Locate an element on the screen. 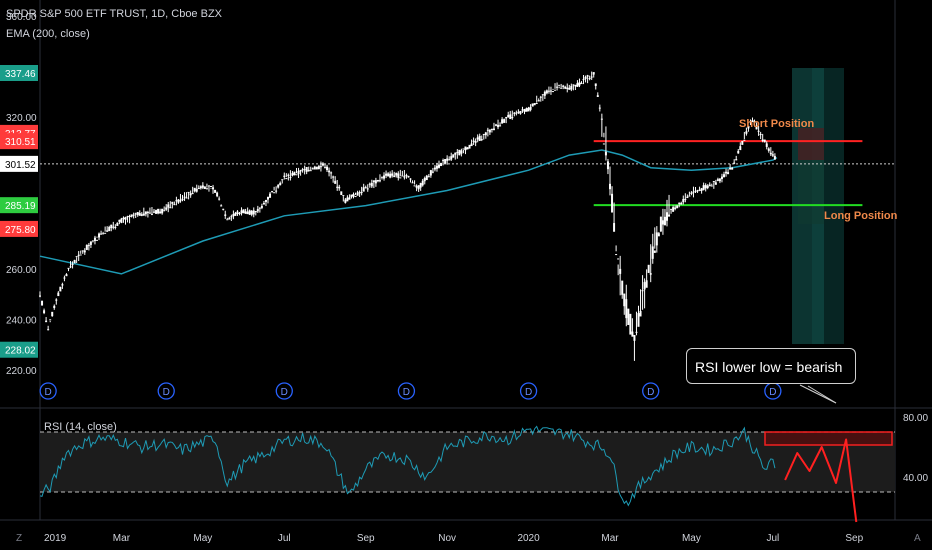 Image resolution: width=932 pixels, height=550 pixels. rsi-series-line is located at coordinates (407, 466).